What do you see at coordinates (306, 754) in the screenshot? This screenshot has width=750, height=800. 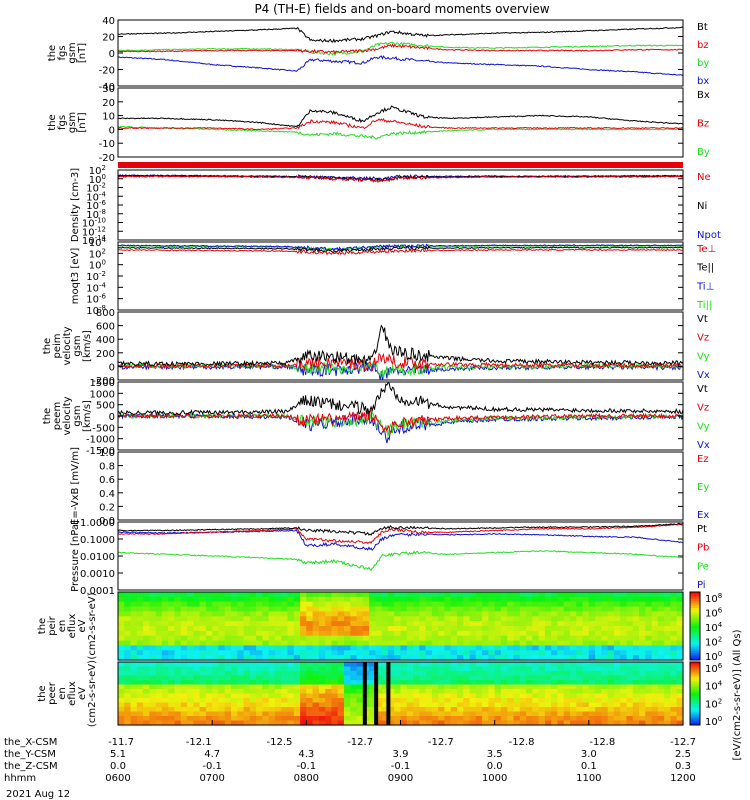 I see `x-tick-label: 4.3` at bounding box center [306, 754].